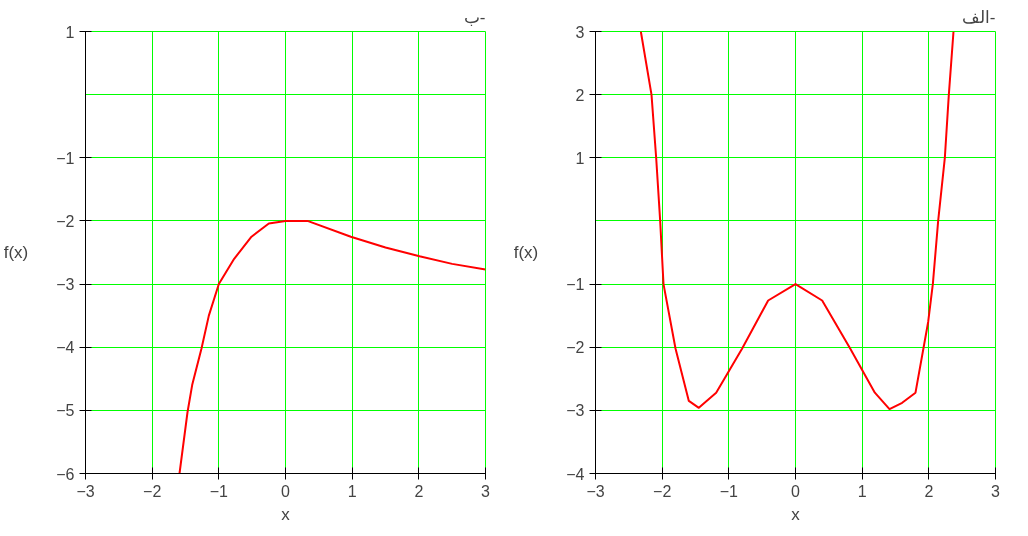 Image resolution: width=1028 pixels, height=536 pixels. I want to click on chart-title: ب-, so click(474, 17).